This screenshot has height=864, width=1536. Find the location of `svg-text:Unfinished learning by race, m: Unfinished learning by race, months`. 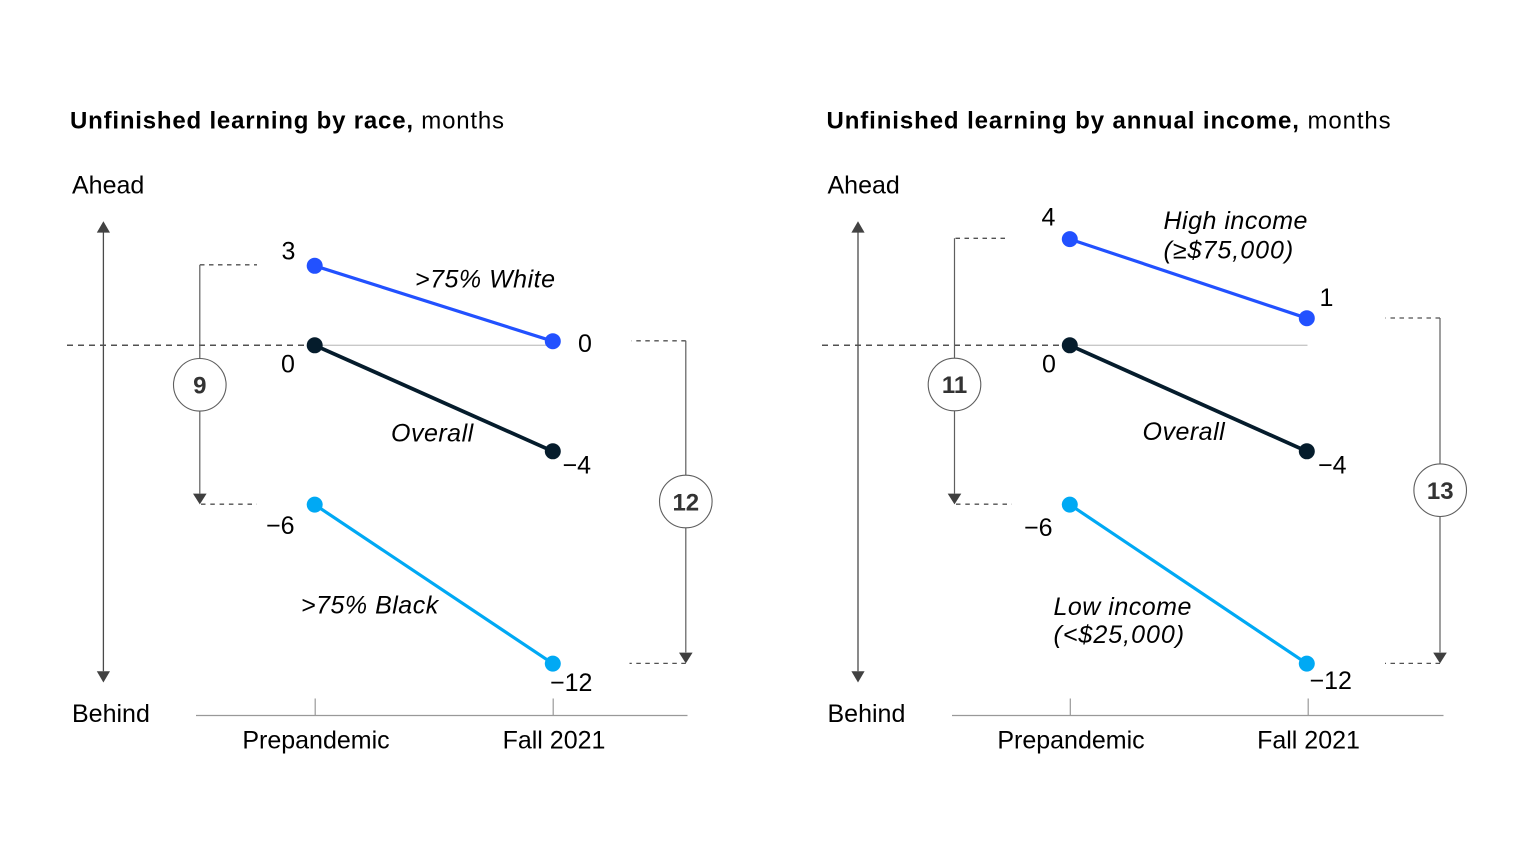

svg-text:Unfinished learning by race, m: Unfinished learning by race, months is located at coordinates (287, 121).